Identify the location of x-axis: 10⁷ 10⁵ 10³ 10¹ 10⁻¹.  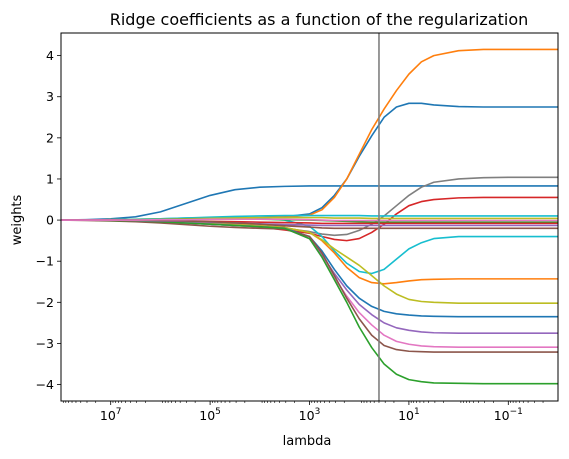
(303, 412).